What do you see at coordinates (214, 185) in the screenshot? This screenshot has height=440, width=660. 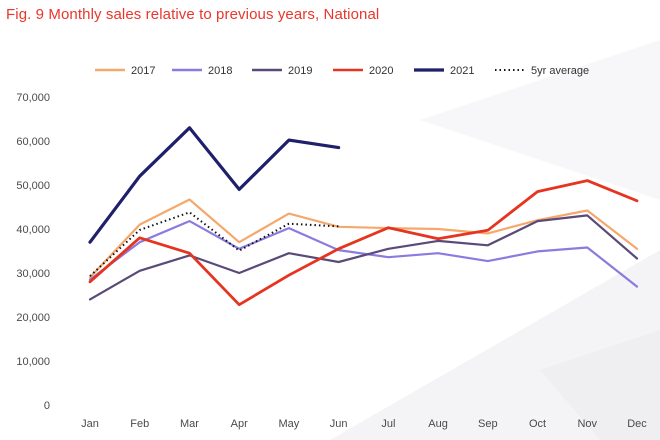 I see `series-line-2021` at bounding box center [214, 185].